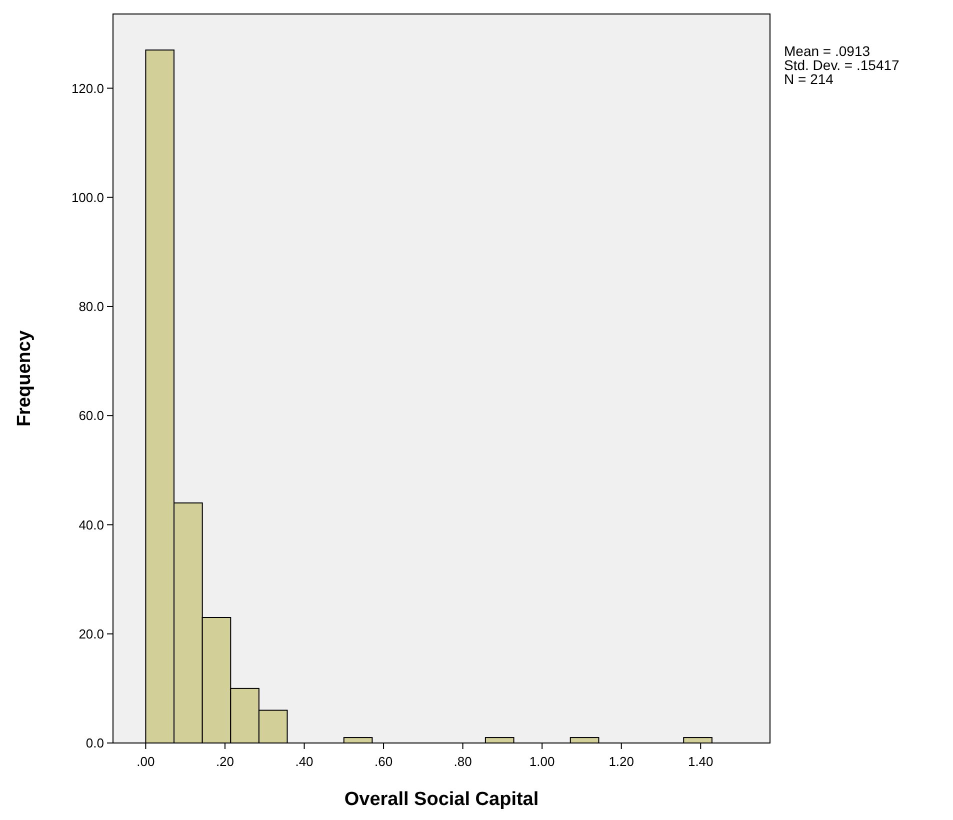 The height and width of the screenshot is (820, 953). What do you see at coordinates (701, 761) in the screenshot?
I see `x-tick-label: 1.40` at bounding box center [701, 761].